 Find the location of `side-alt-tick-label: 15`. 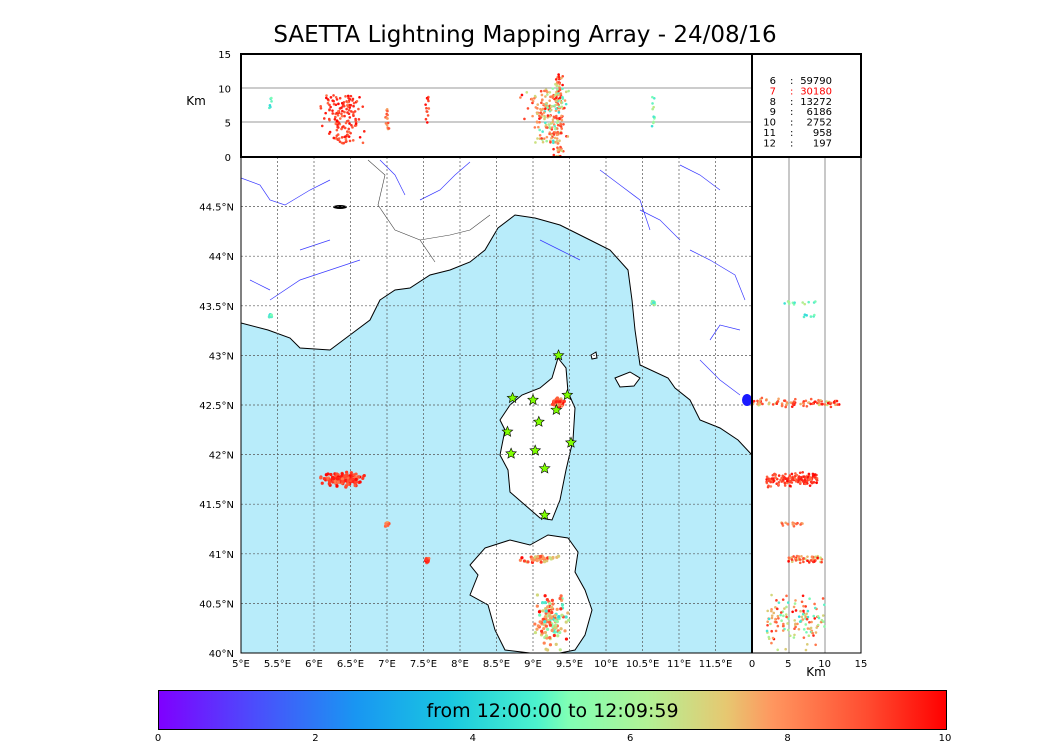

side-alt-tick-label: 15 is located at coordinates (861, 664).